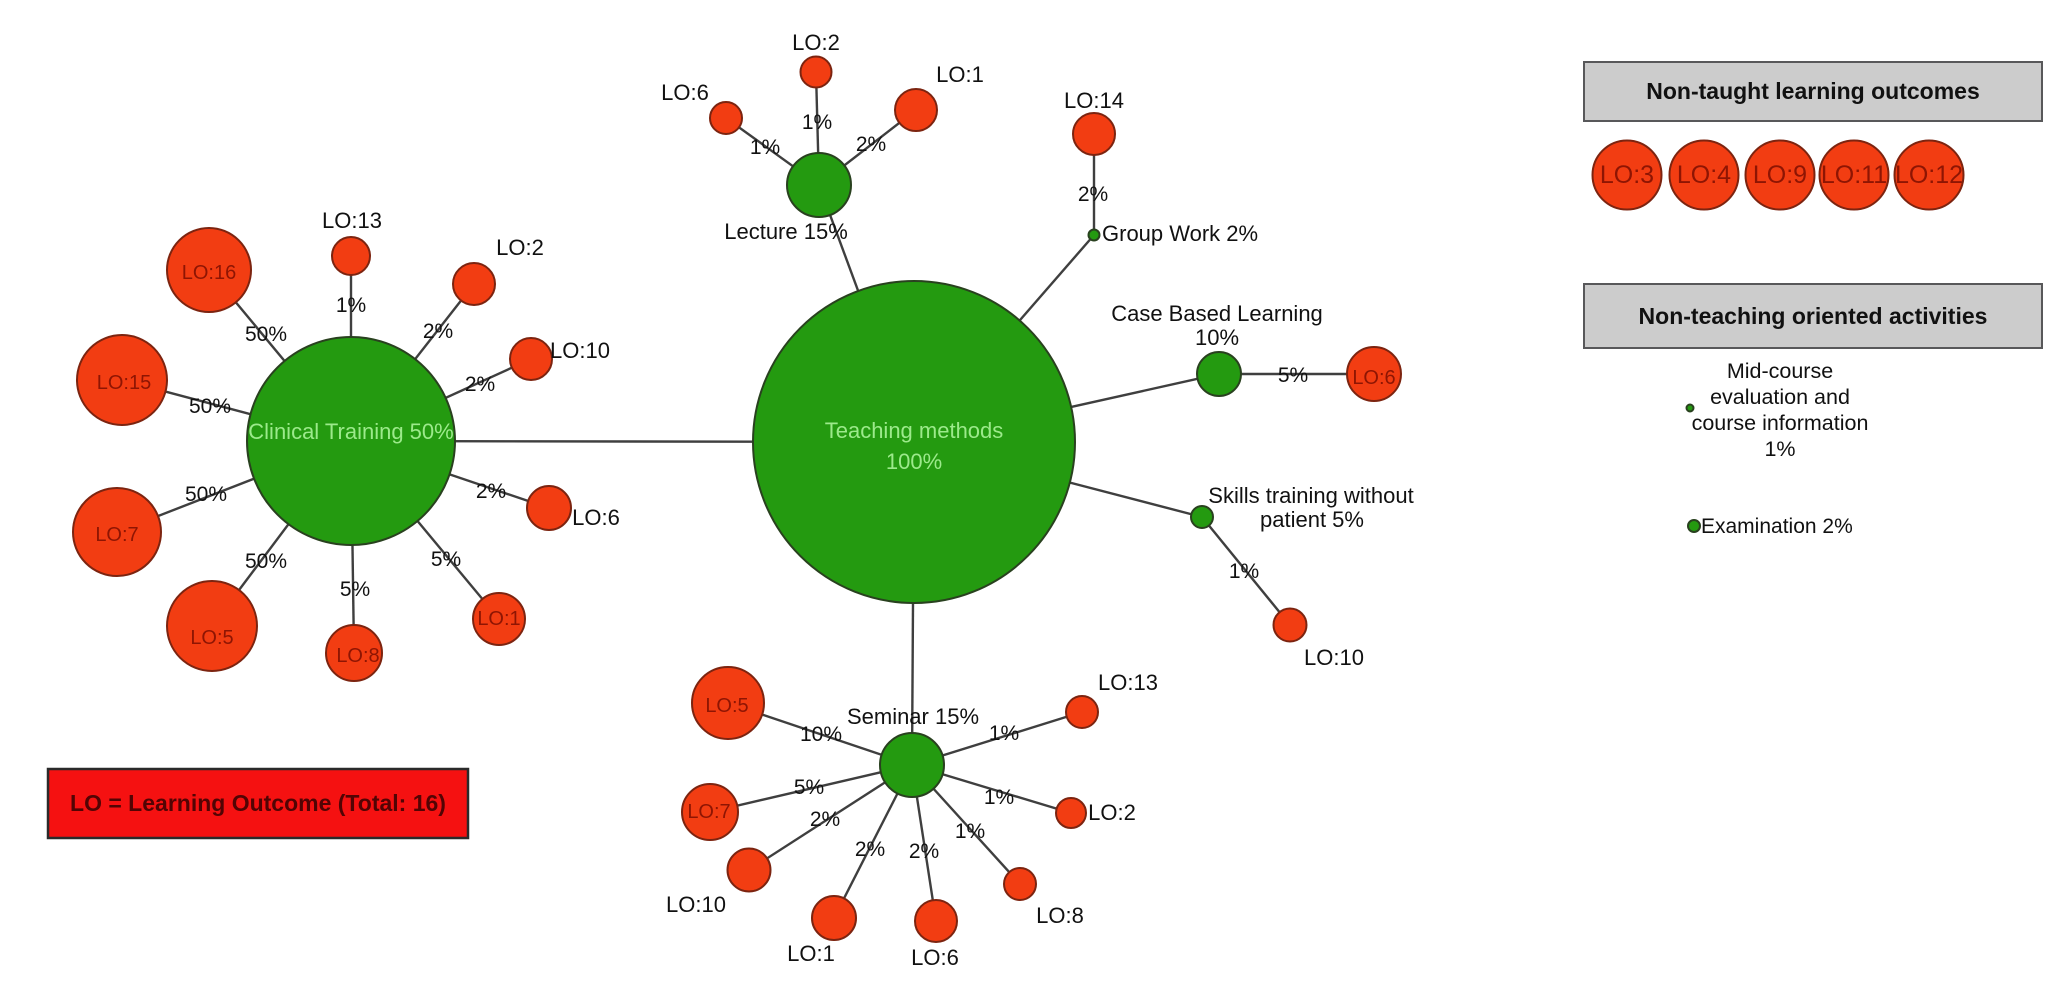 The width and height of the screenshot is (2059, 1001). What do you see at coordinates (1780, 423) in the screenshot?
I see `svg-text: course information` at bounding box center [1780, 423].